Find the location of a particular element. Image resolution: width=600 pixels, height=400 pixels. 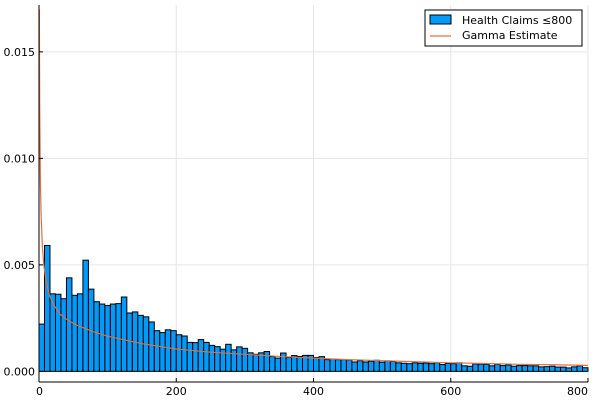

legend: Health Claims ≤800 Gamma Estimate is located at coordinates (503, 28).